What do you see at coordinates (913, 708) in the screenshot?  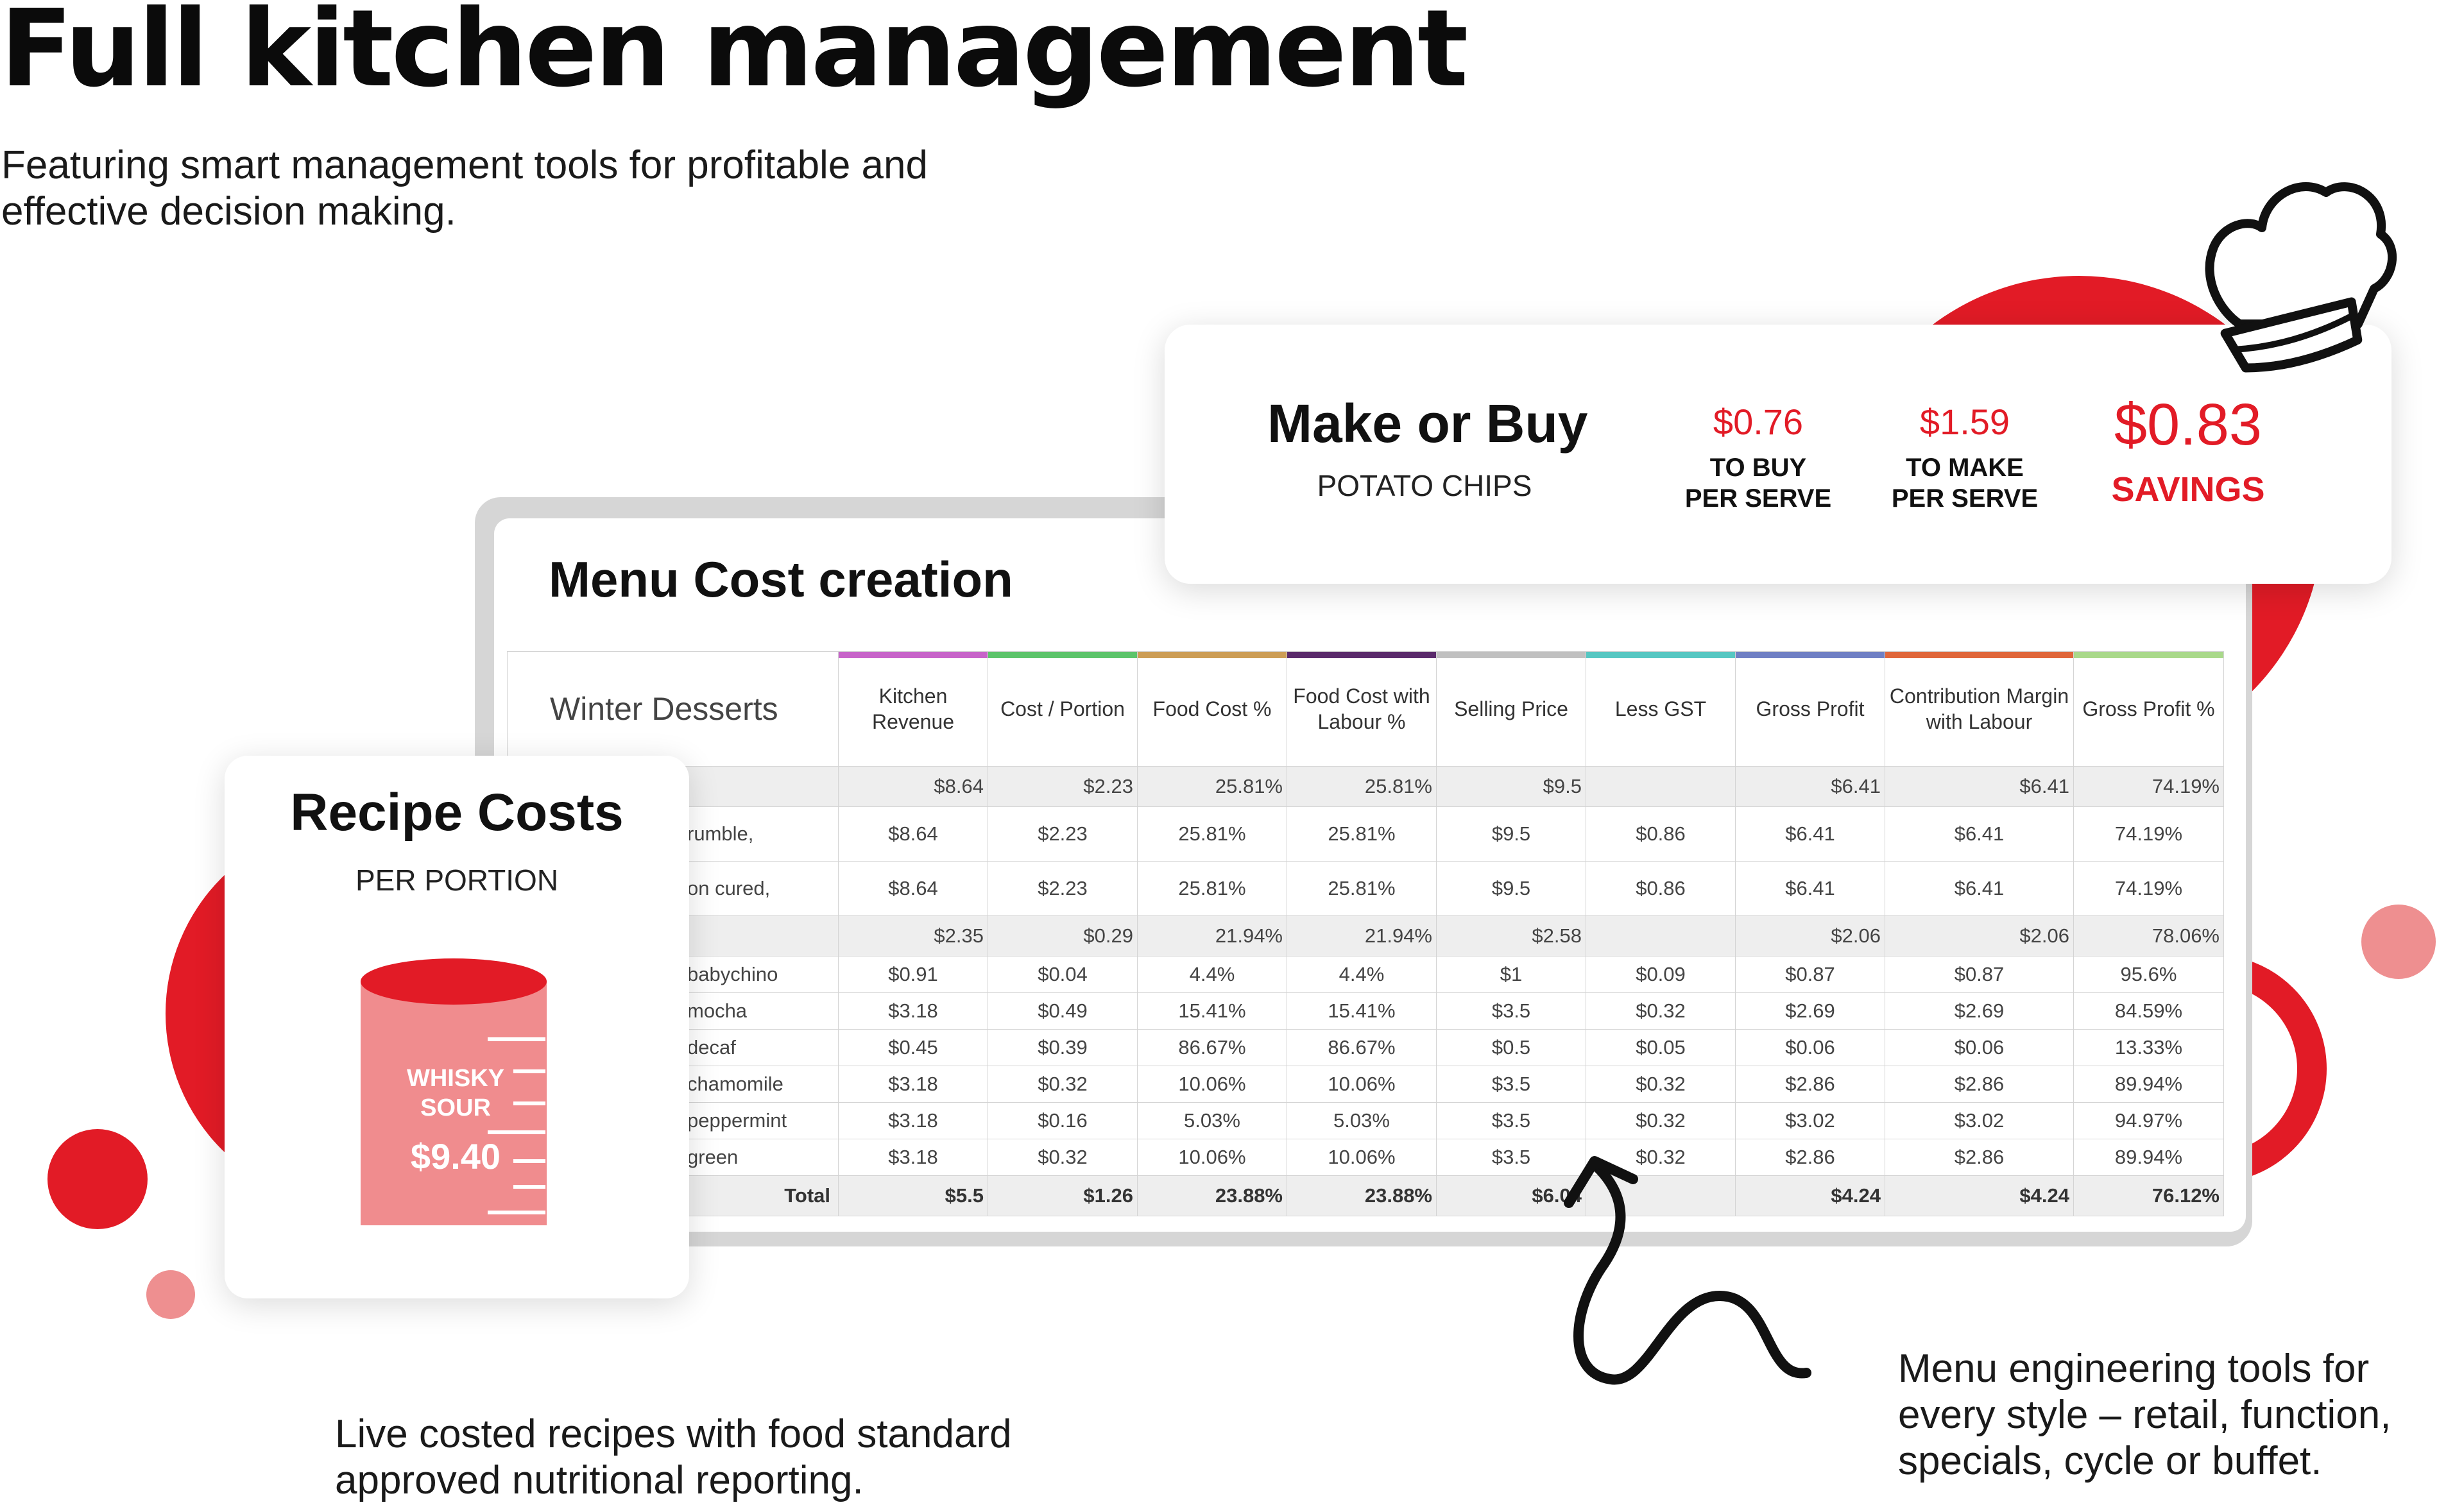 I see `column-header-label: Kitchen Revenue` at bounding box center [913, 708].